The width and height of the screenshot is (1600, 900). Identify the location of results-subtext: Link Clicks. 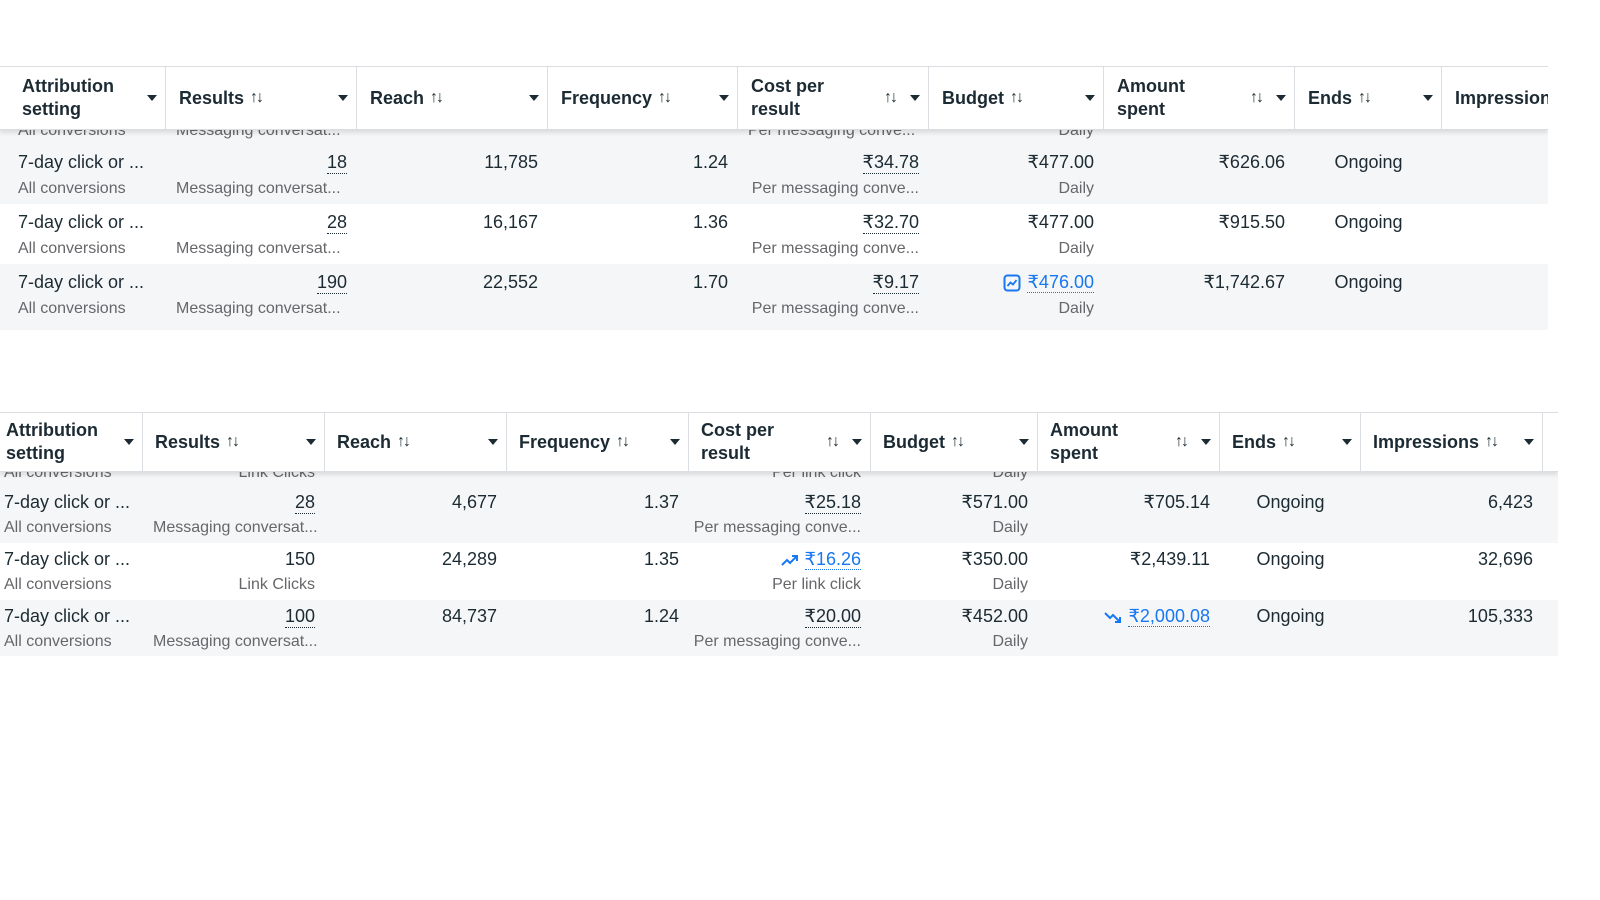
(276, 584).